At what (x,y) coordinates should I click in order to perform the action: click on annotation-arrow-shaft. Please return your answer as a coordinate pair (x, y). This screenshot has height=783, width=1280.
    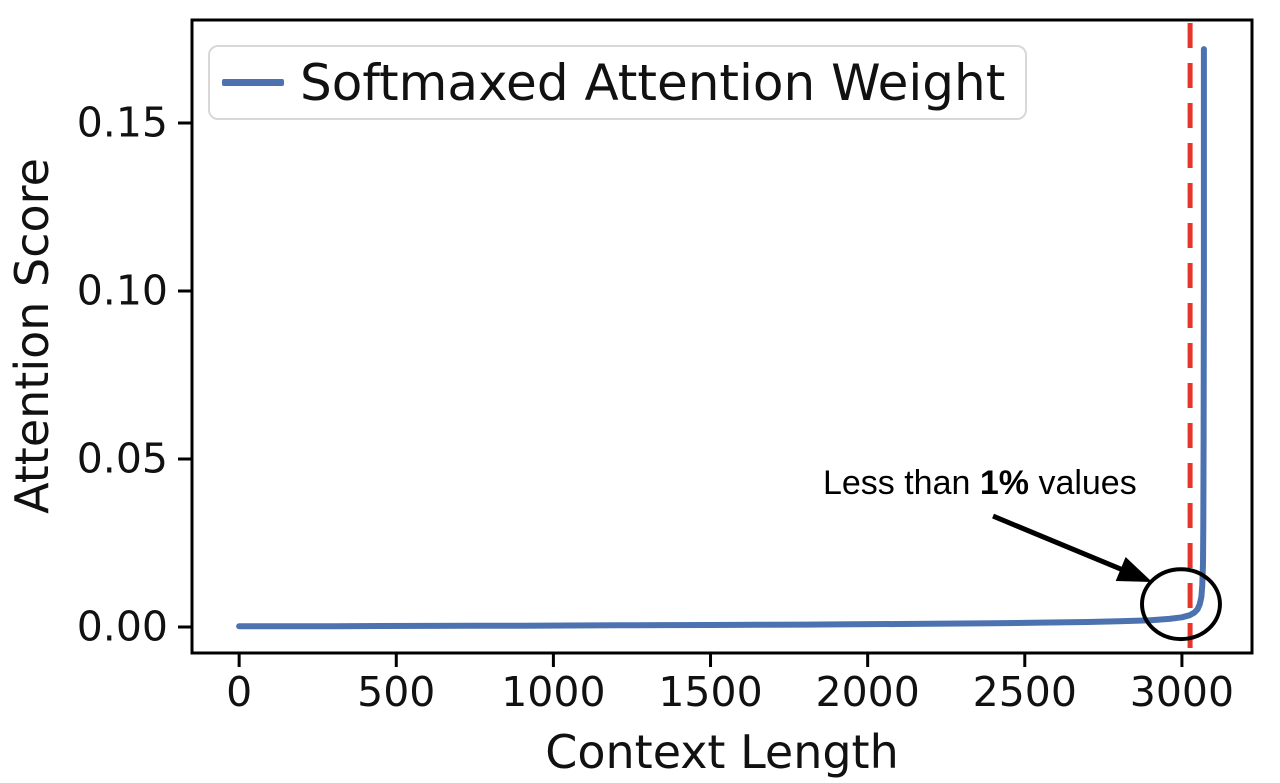
    Looking at the image, I should click on (1060, 543).